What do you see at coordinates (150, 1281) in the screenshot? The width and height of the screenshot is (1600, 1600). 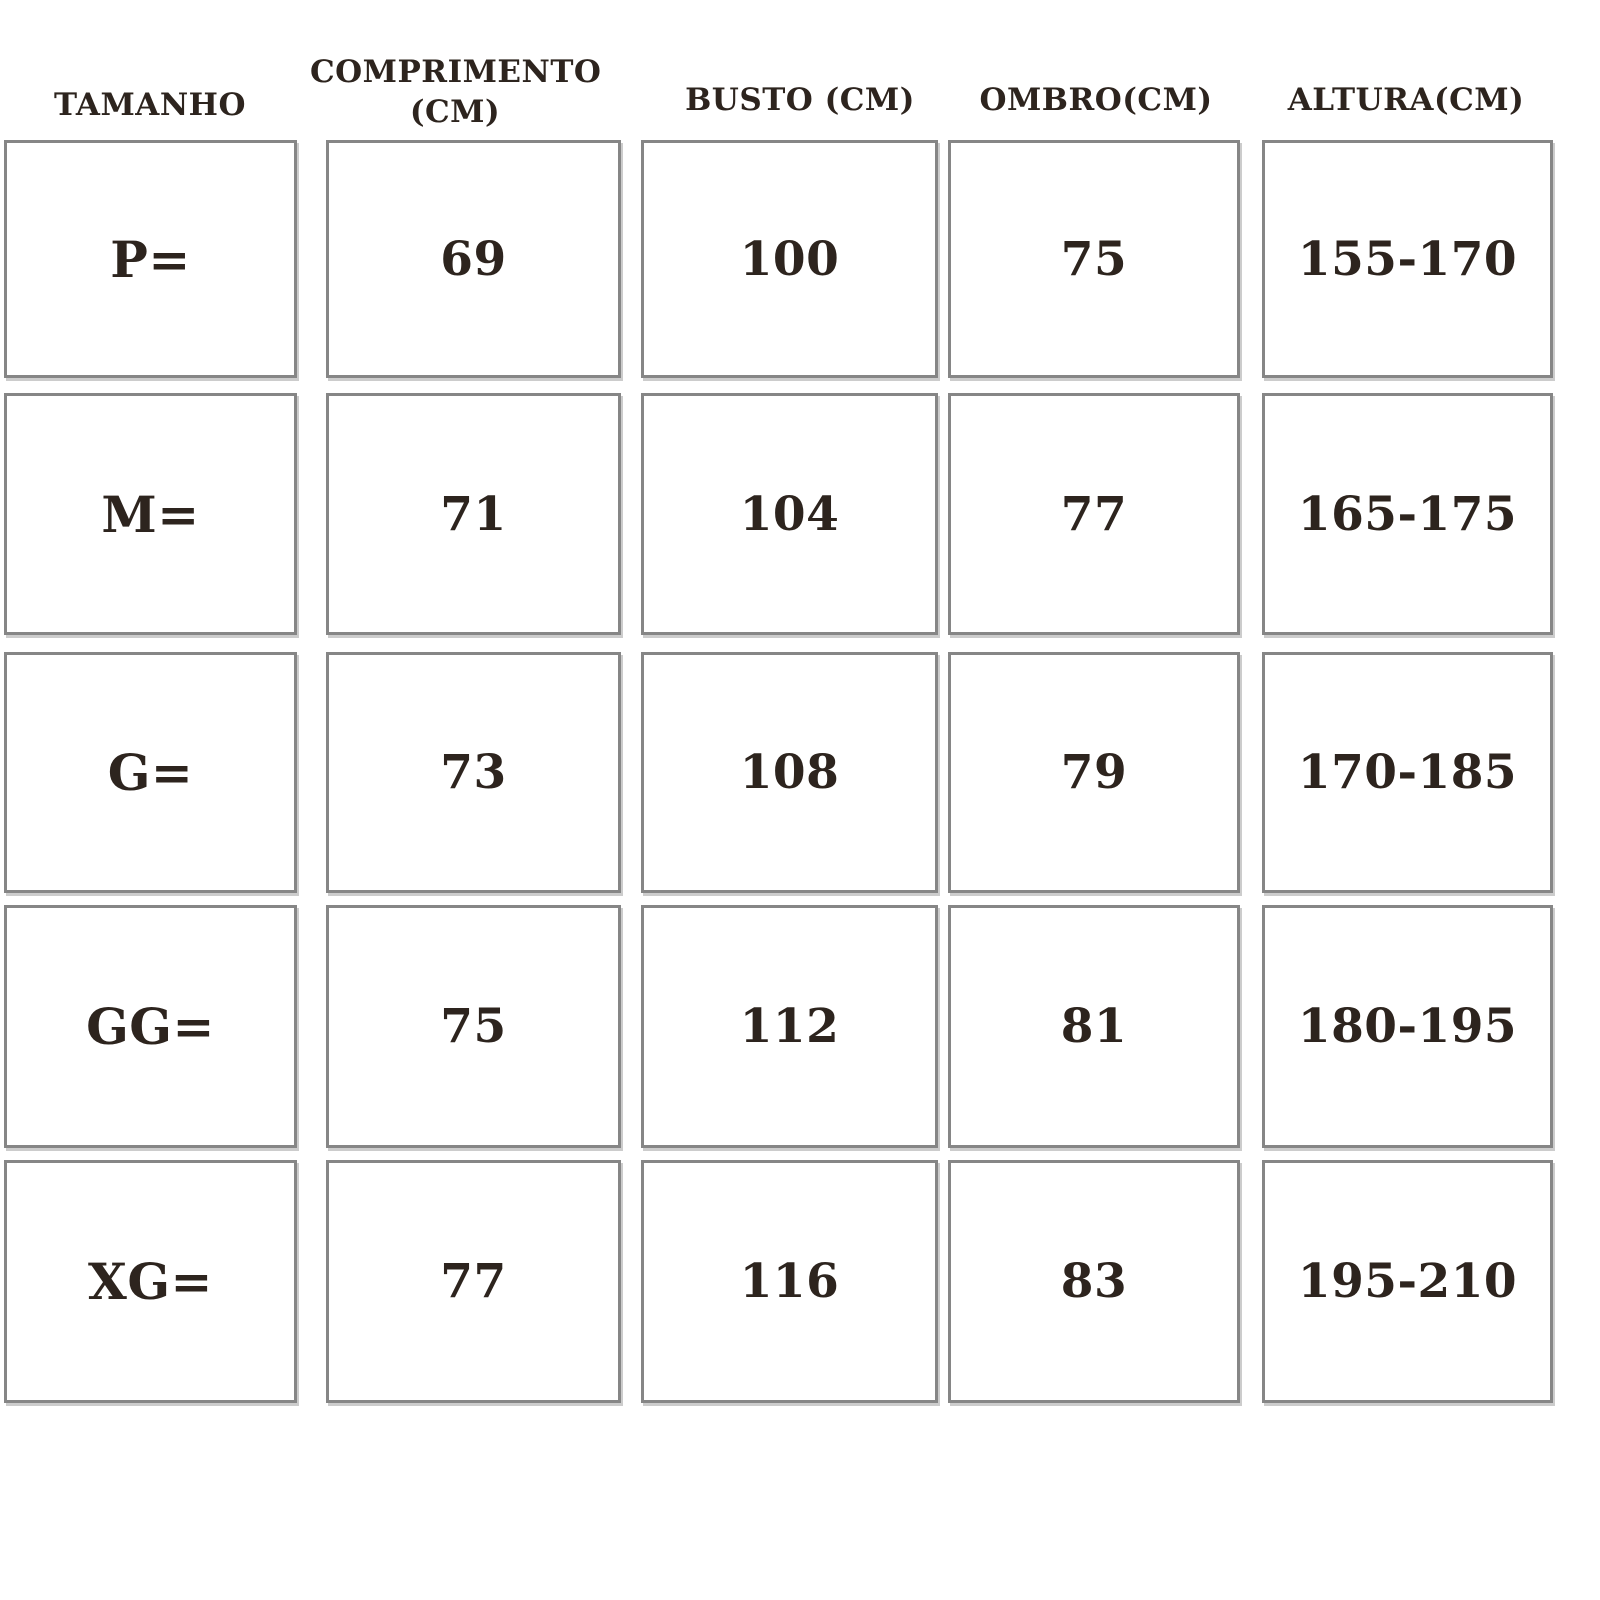 I see `table-cell-row5-tamanho: XG=` at bounding box center [150, 1281].